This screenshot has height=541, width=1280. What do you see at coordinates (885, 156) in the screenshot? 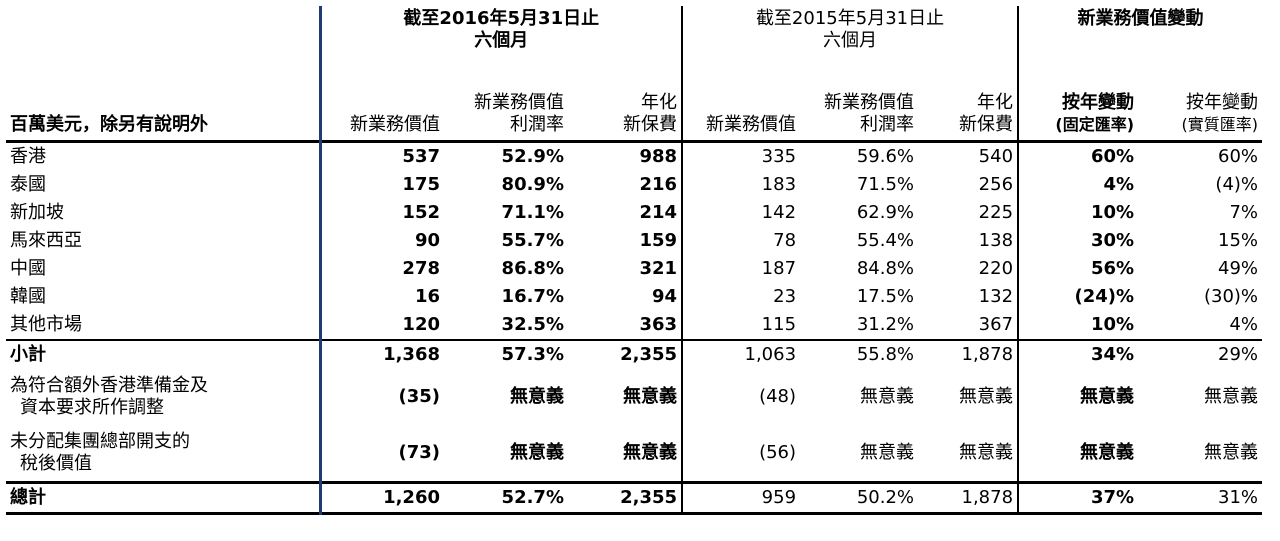
I see `cell-margin-2015: 59.6%` at bounding box center [885, 156].